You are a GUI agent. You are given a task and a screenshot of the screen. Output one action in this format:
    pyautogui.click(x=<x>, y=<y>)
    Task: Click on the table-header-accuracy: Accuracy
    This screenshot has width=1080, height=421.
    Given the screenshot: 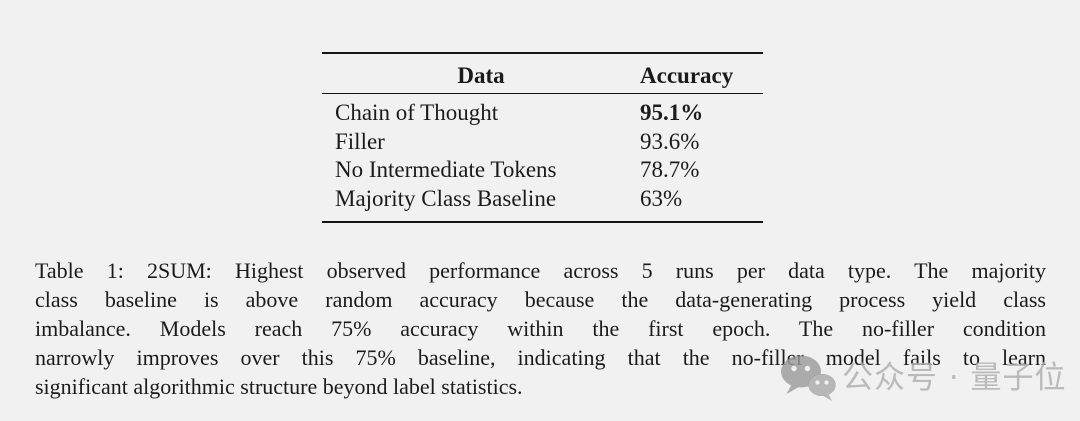 What is the action you would take?
    pyautogui.click(x=687, y=75)
    